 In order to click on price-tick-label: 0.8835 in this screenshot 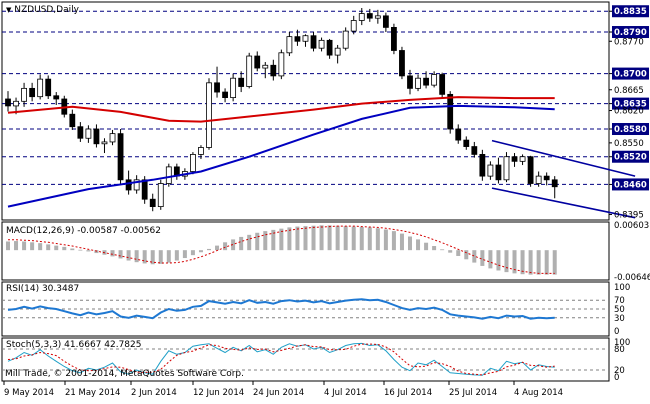, I will do `click(630, 12)`.